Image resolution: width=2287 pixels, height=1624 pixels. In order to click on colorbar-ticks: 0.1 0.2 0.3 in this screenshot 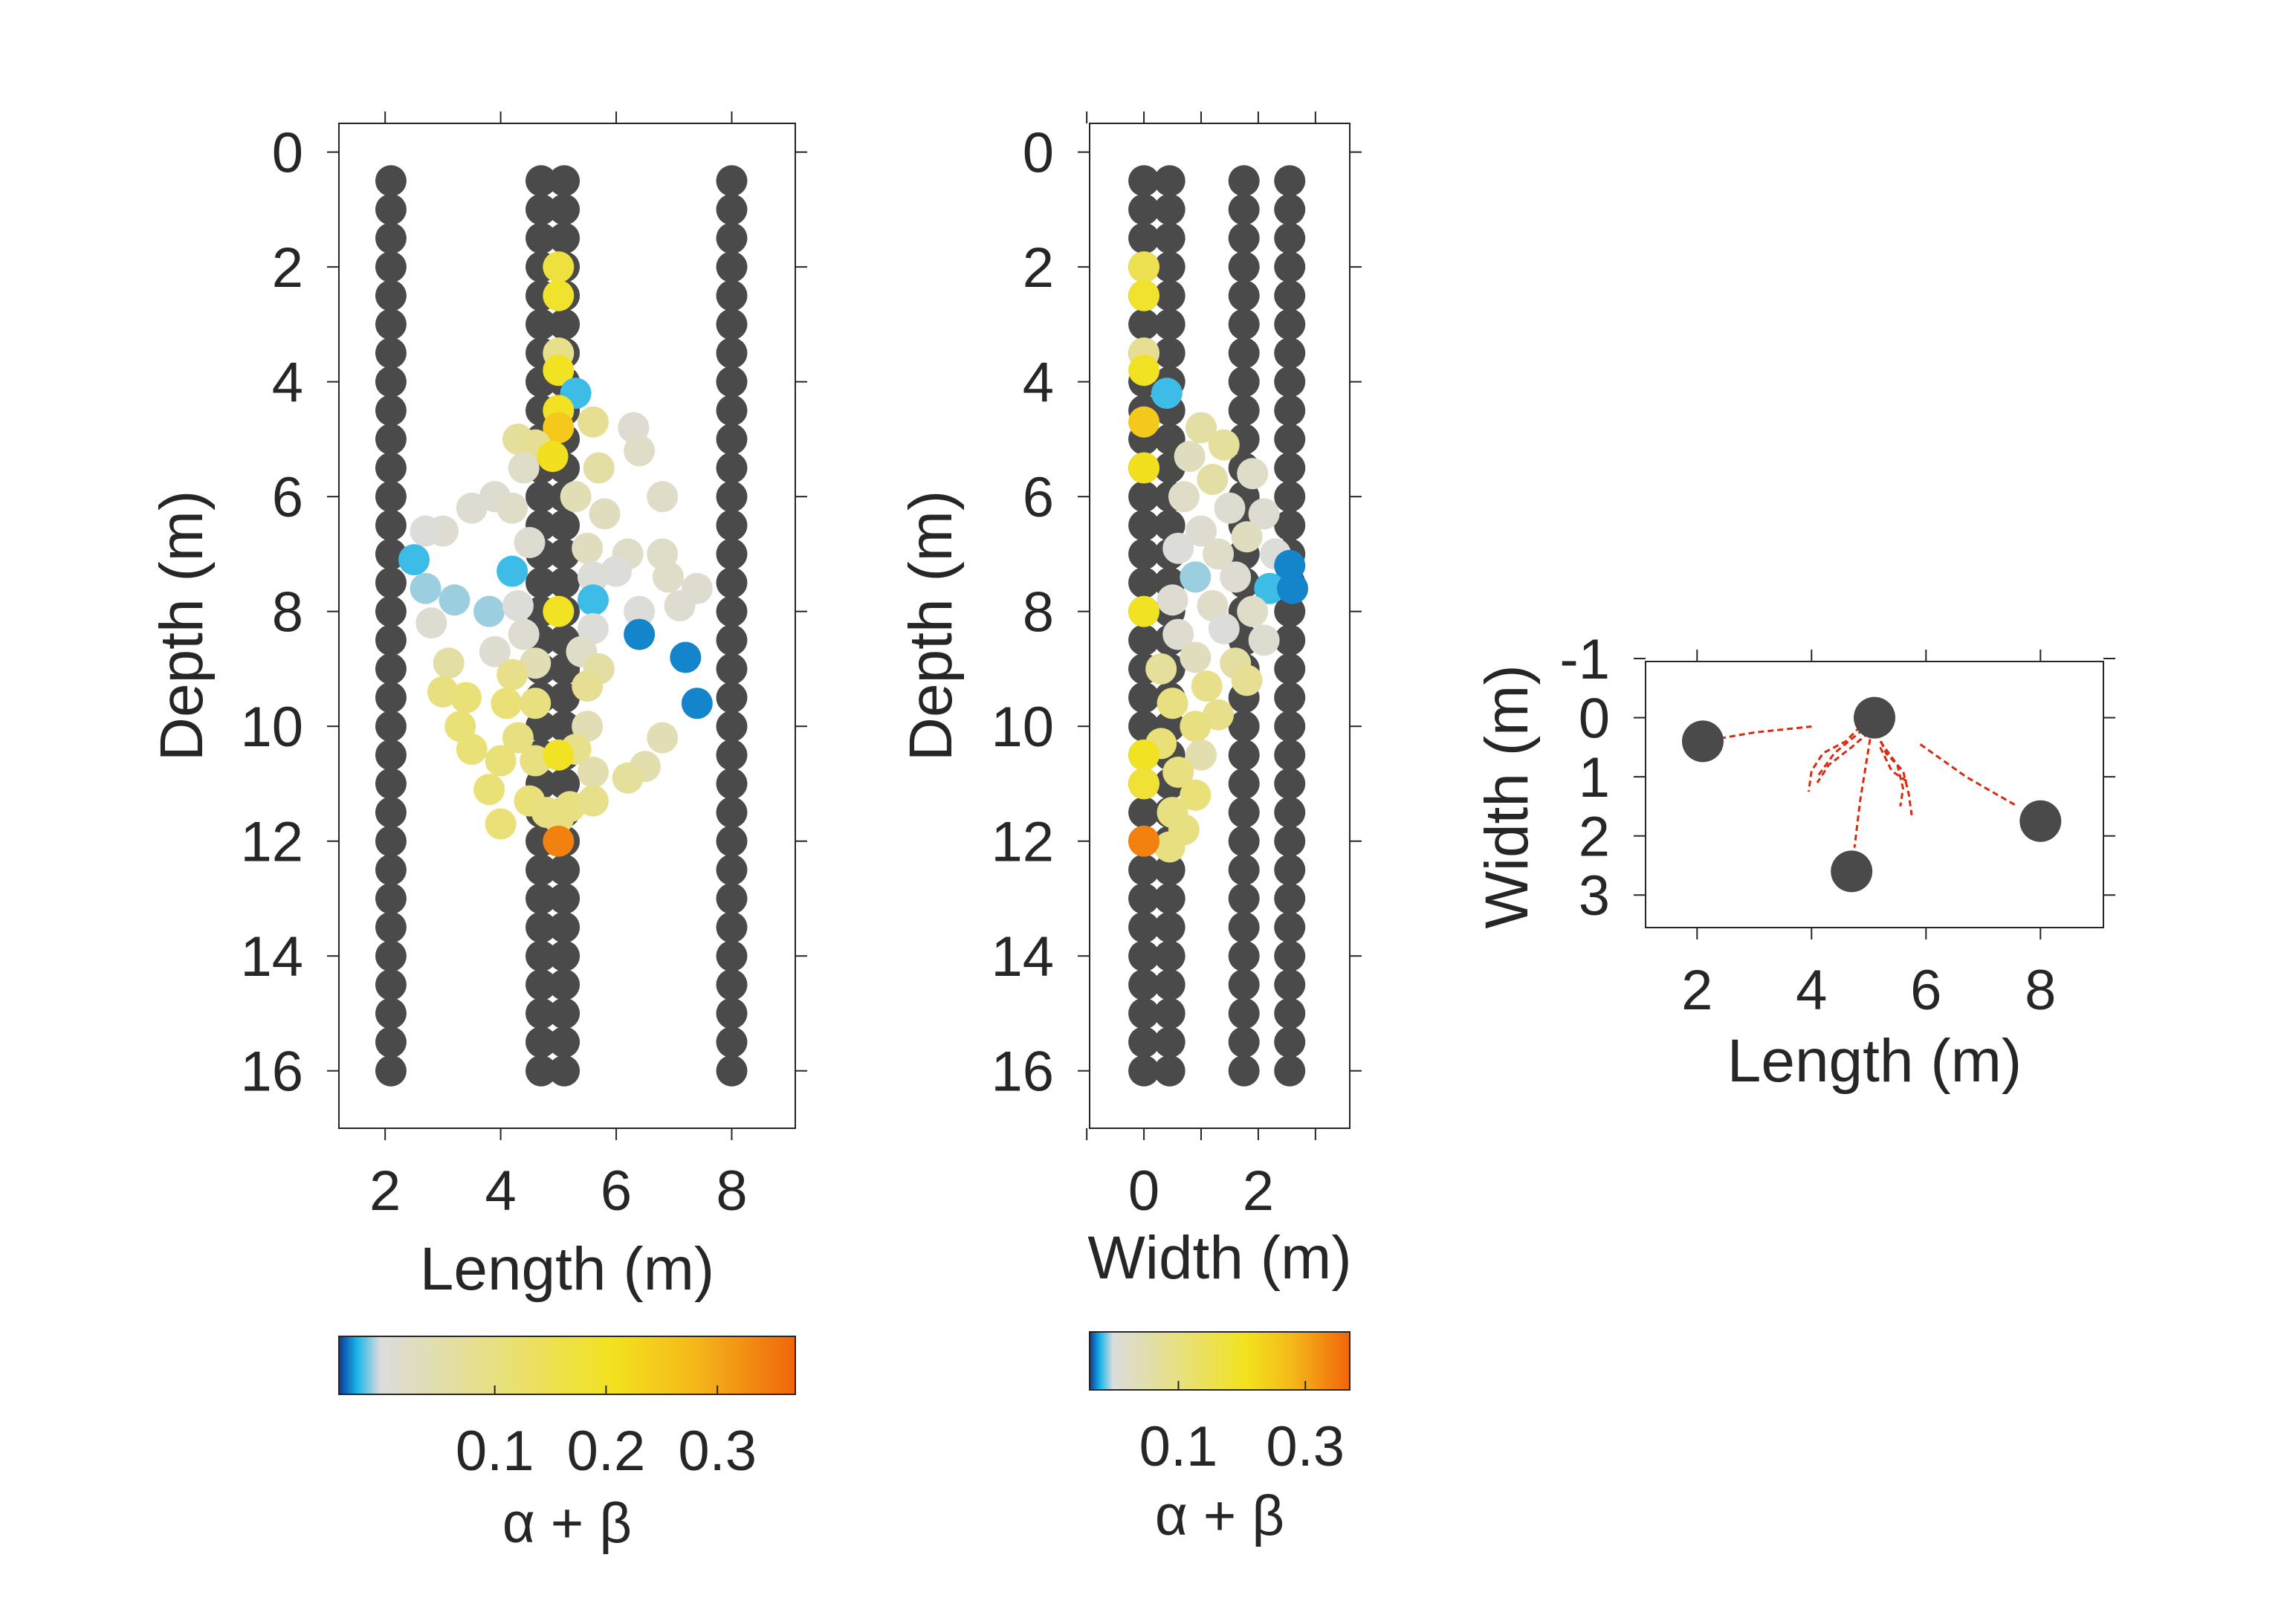, I will do `click(607, 1434)`.